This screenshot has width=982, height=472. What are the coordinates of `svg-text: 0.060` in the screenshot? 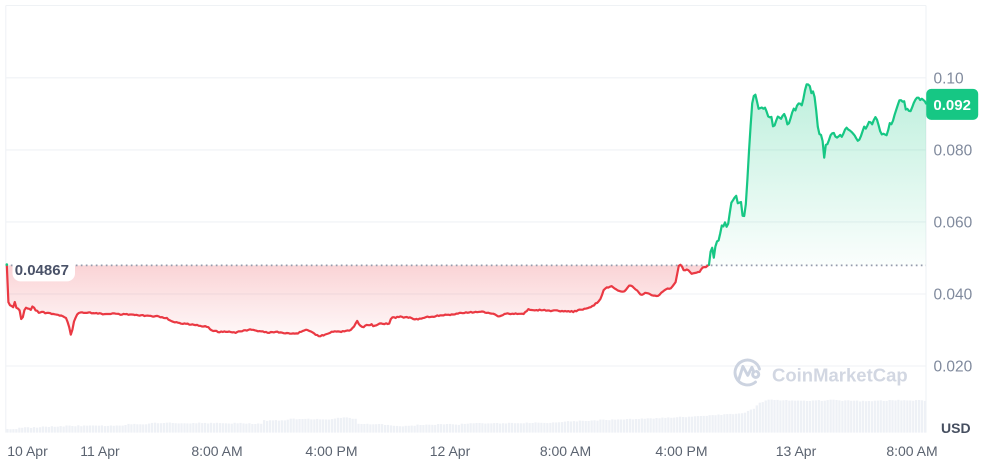 It's located at (953, 223).